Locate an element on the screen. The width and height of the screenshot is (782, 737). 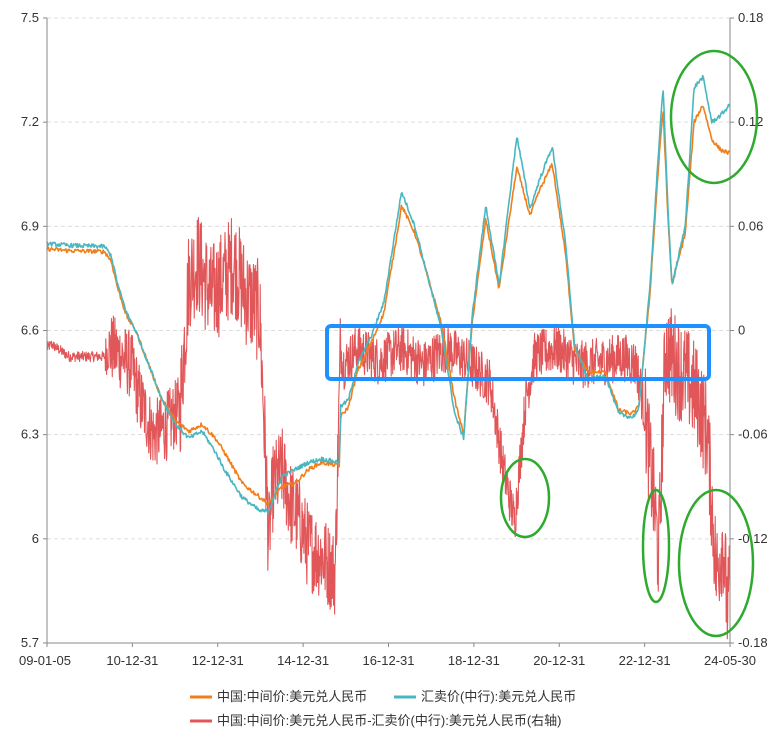
left-tick-label-2: 6.3 is located at coordinates (30, 434).